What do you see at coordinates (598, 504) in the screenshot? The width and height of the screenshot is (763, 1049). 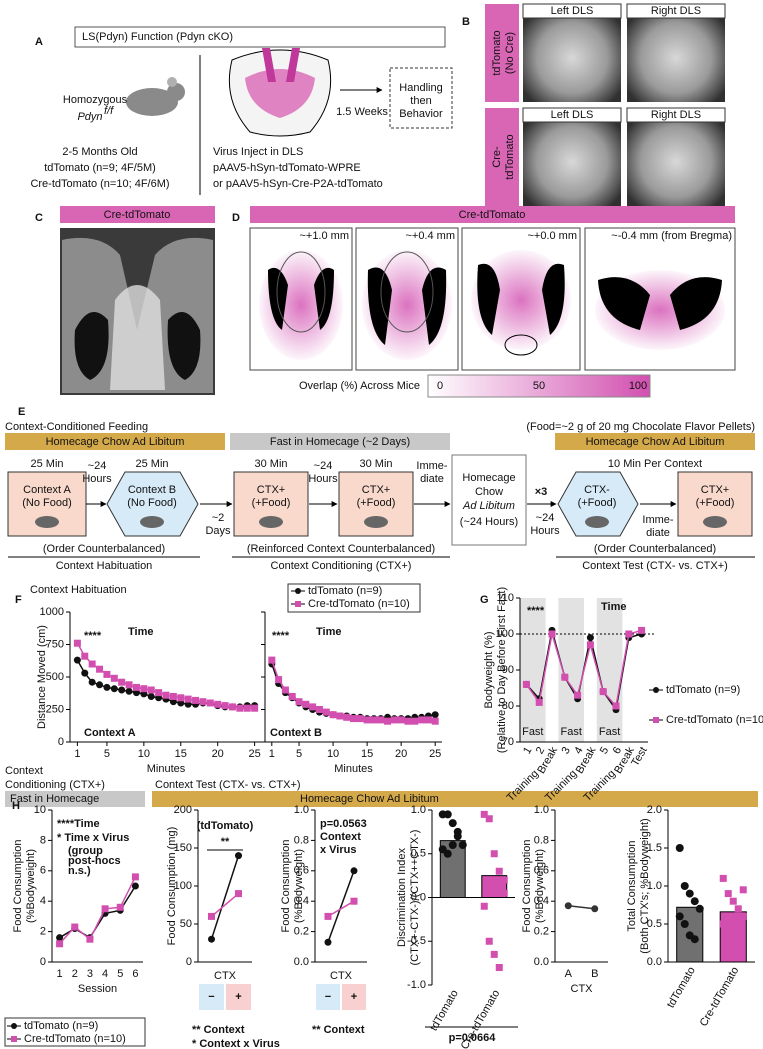 I see `context-hex` at bounding box center [598, 504].